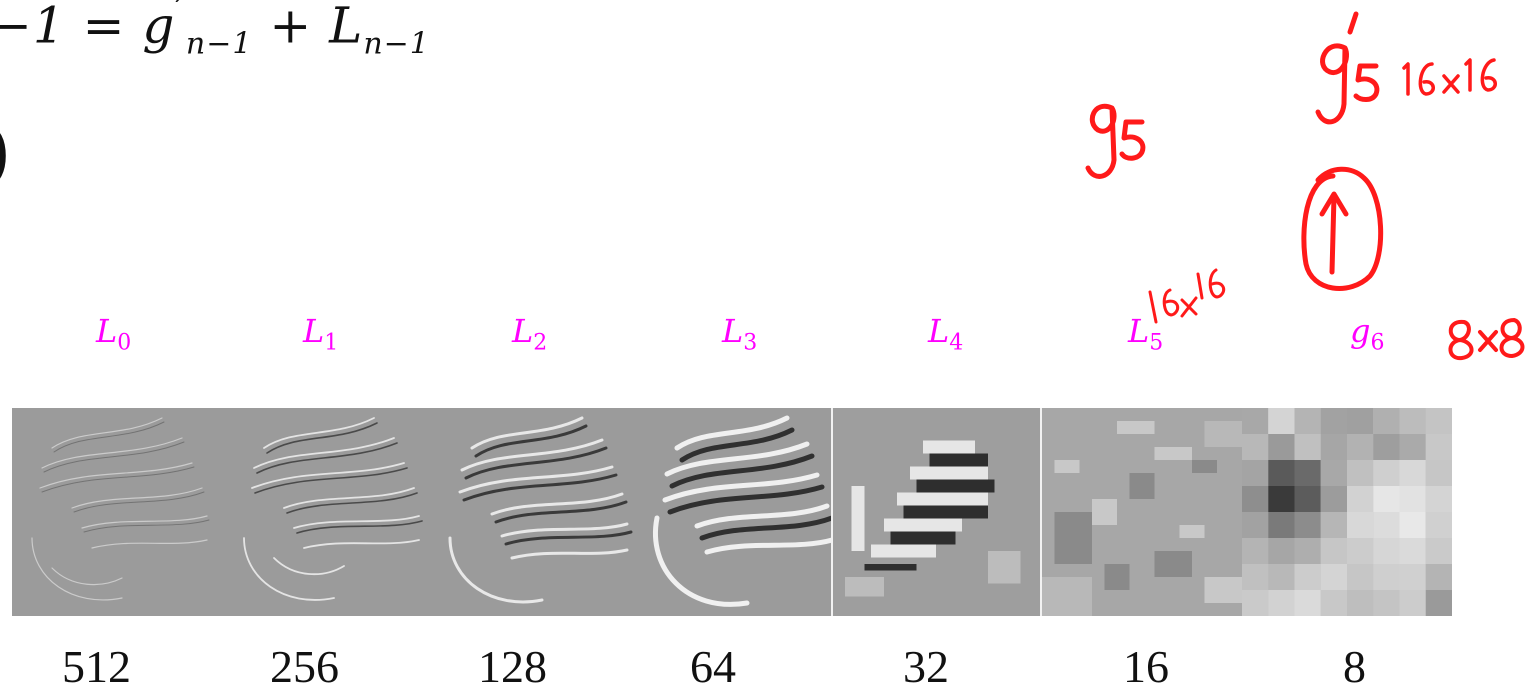  I want to click on size-label-32: 32, so click(926, 666).